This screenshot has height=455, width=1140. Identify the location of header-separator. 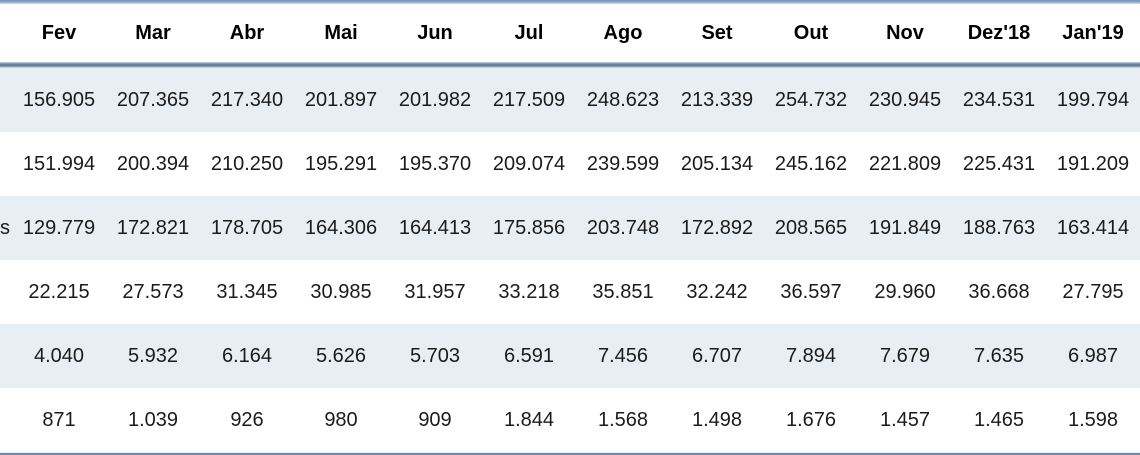
(570, 65).